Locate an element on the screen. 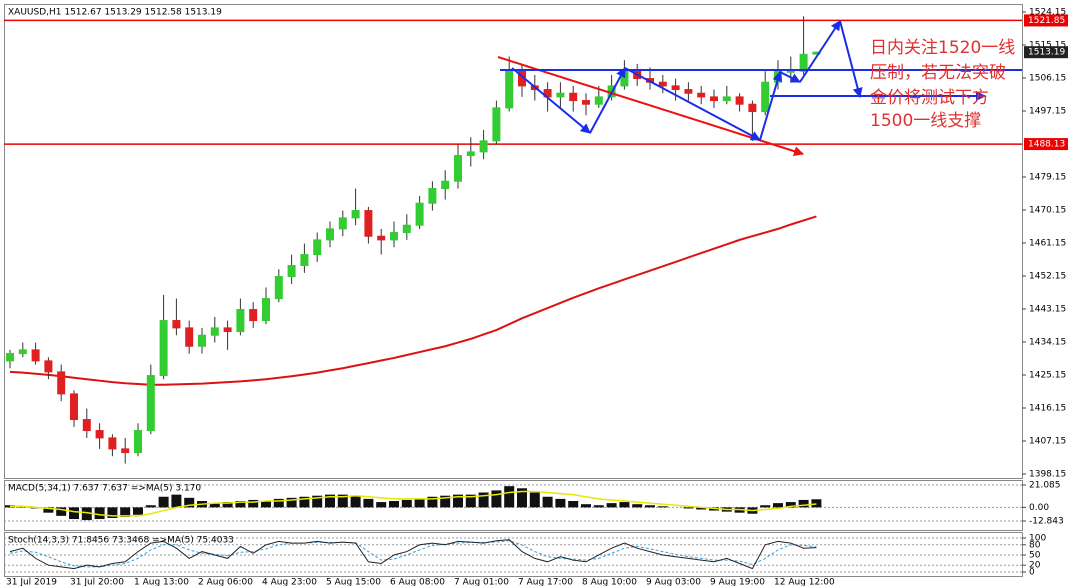 The width and height of the screenshot is (1069, 586). macd-title: MACD(5,34,1) 7.637 7.637 =>MA(5) 3.170 is located at coordinates (104, 489).